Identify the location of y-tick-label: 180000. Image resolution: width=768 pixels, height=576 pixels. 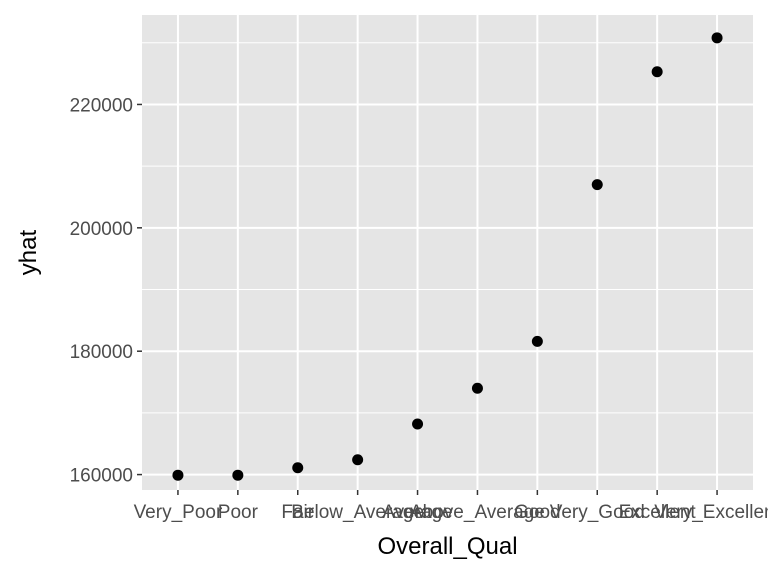
(101, 352).